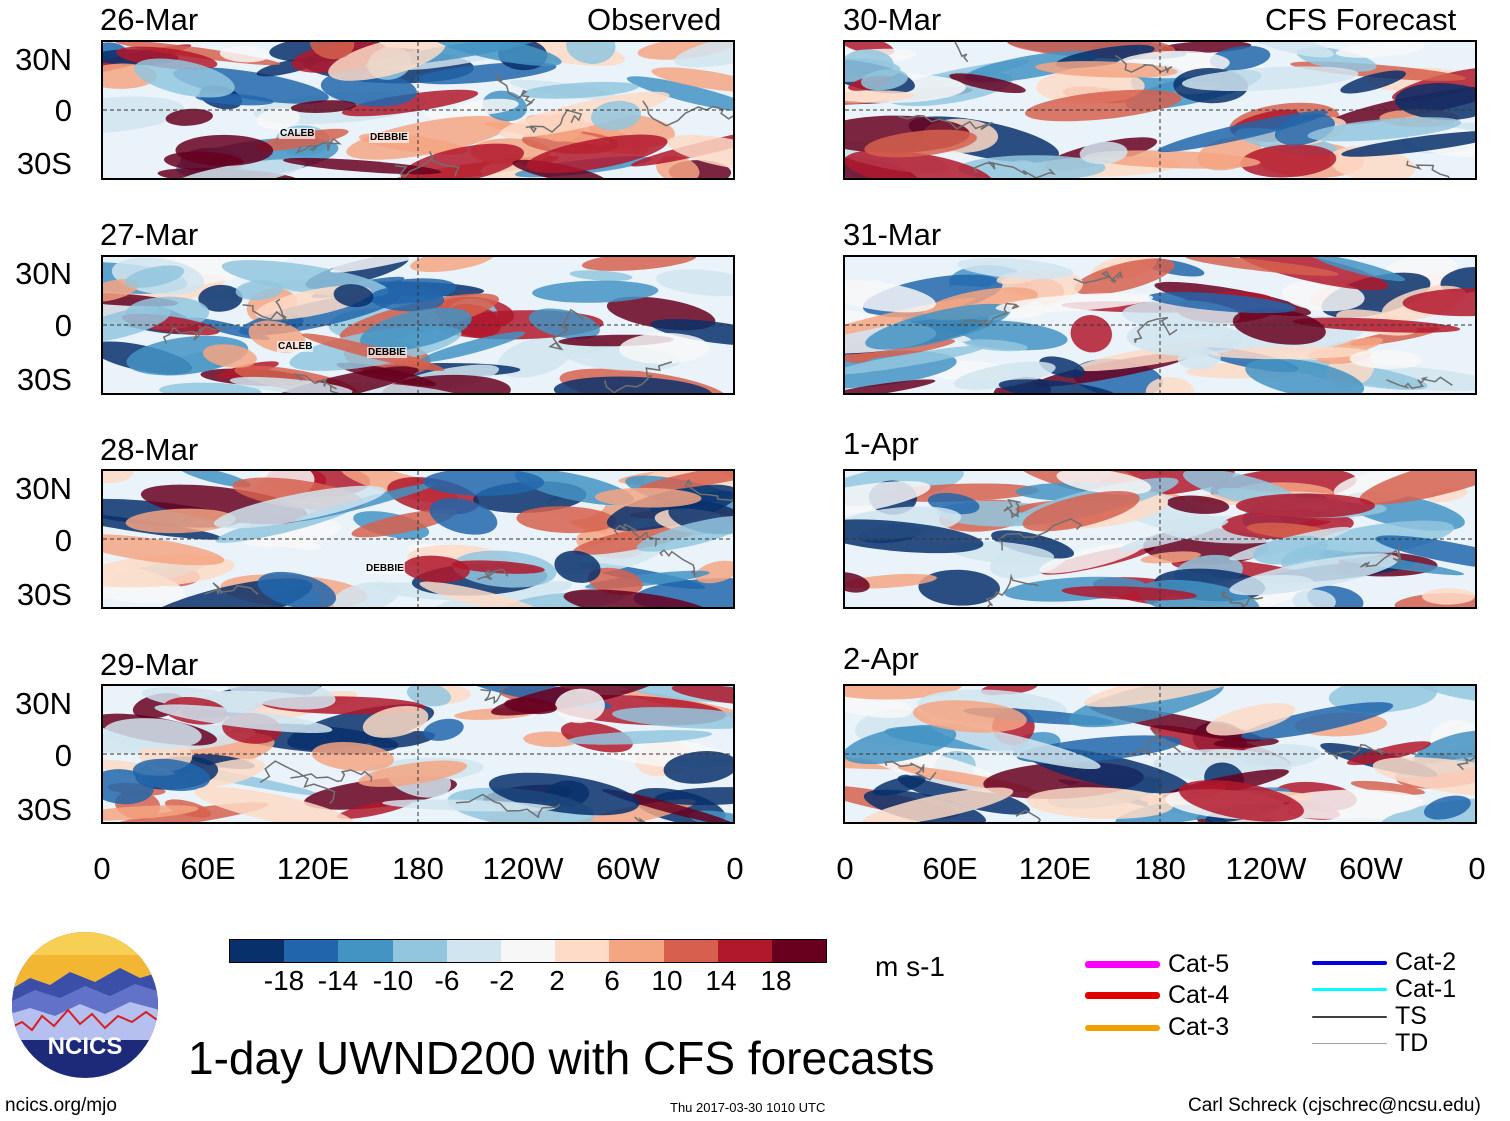 This screenshot has height=1121, width=1510. I want to click on lat-label-30s: 30S, so click(44, 594).